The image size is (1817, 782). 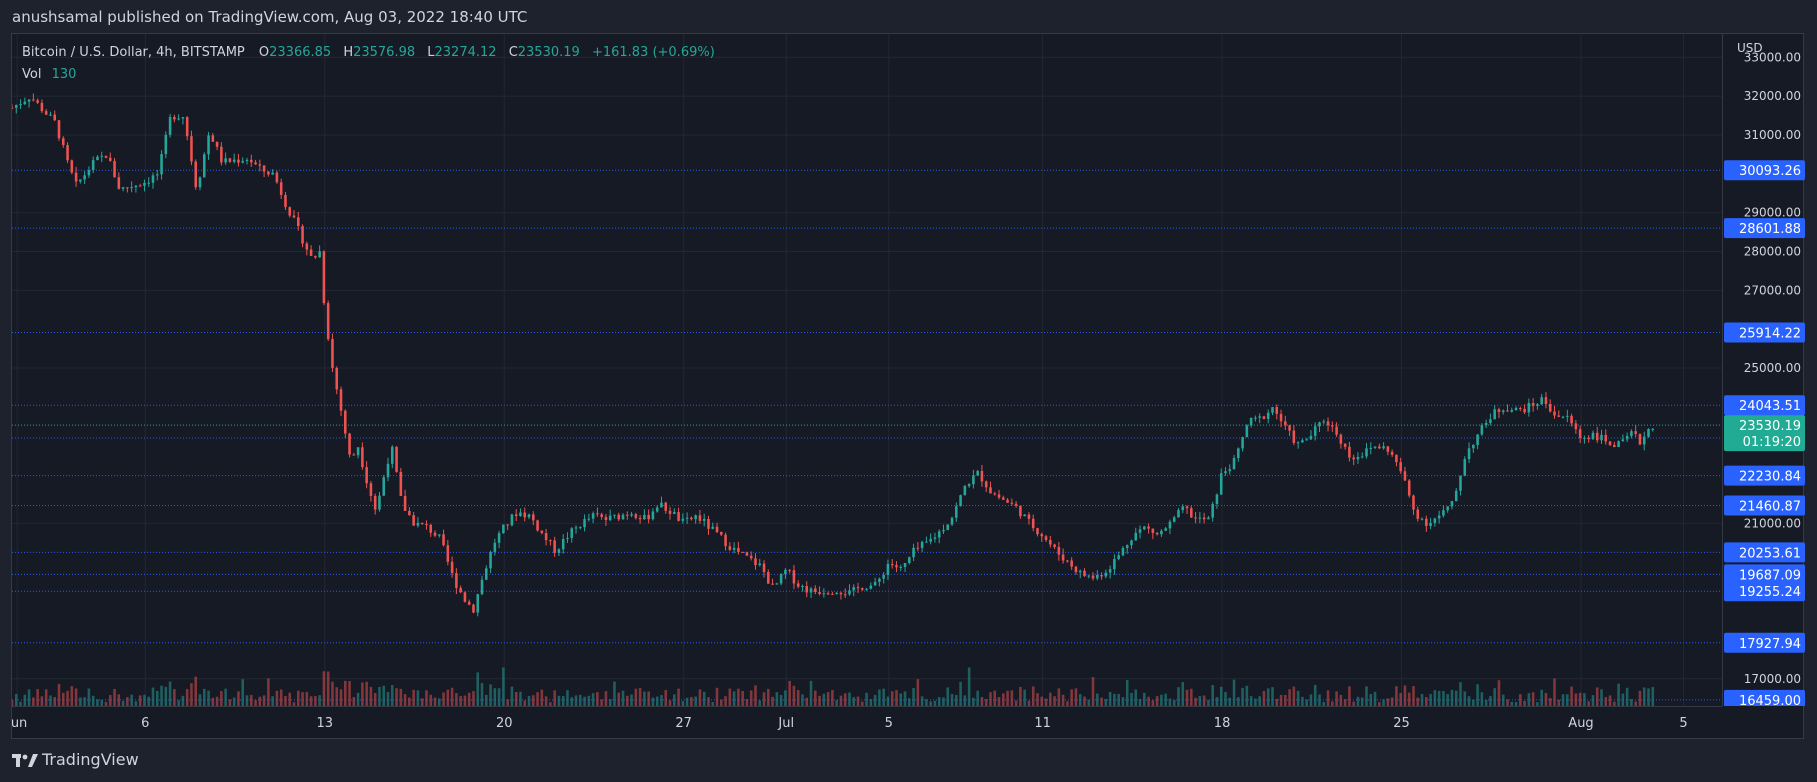 What do you see at coordinates (1750, 48) in the screenshot?
I see `price-axis-currency: USD` at bounding box center [1750, 48].